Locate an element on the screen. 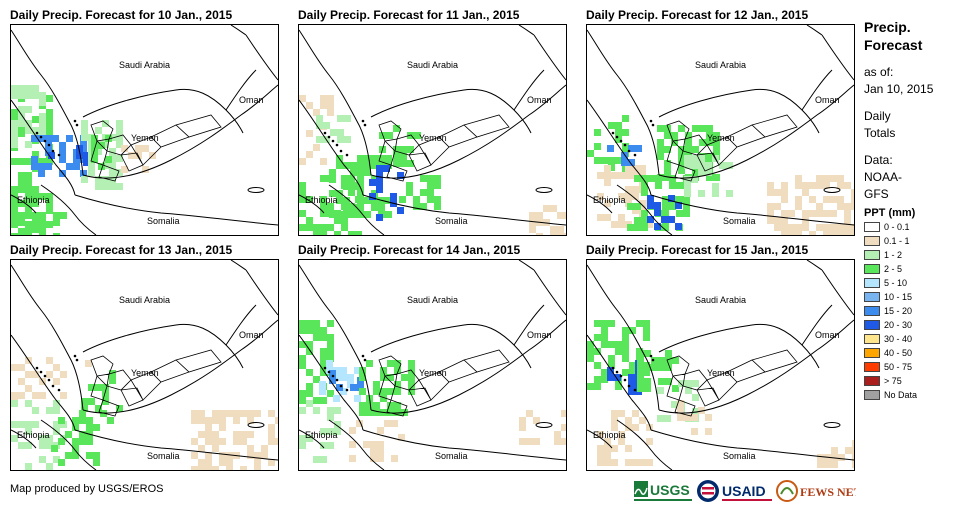 This screenshot has height=511, width=967. legend-item: 2 - 5 is located at coordinates (914, 268).